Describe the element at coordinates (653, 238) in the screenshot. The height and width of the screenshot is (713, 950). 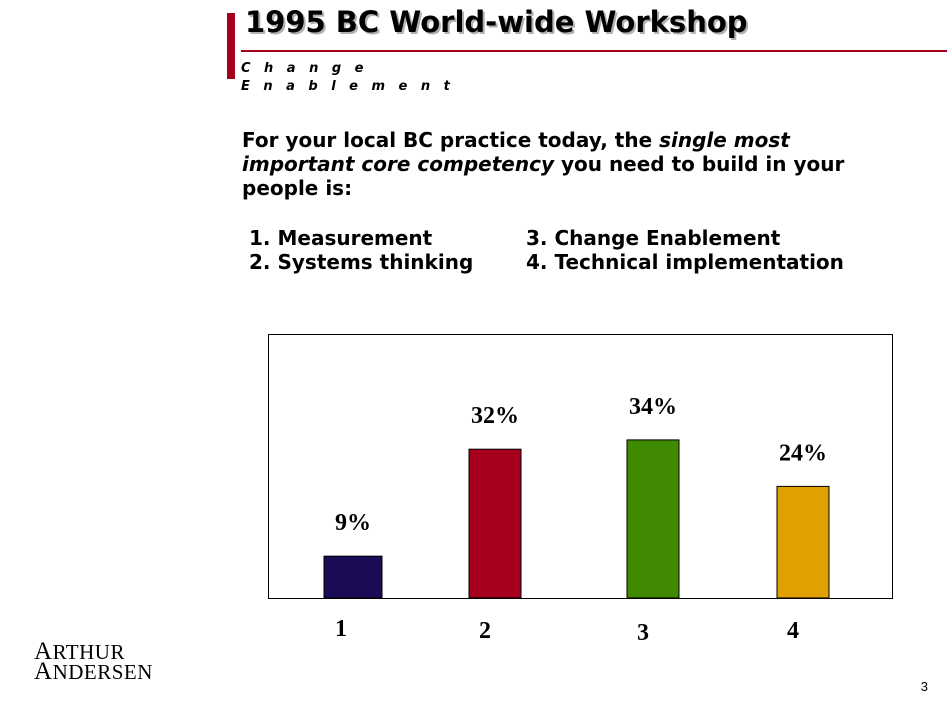
I see `option-3: 3. Change Enablement` at that location.